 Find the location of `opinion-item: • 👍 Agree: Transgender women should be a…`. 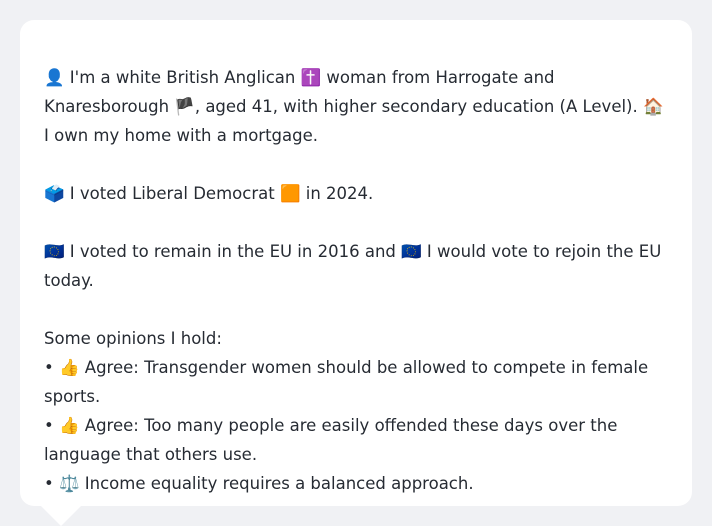

opinion-item: • 👍 Agree: Transgender women should be a… is located at coordinates (356, 382).